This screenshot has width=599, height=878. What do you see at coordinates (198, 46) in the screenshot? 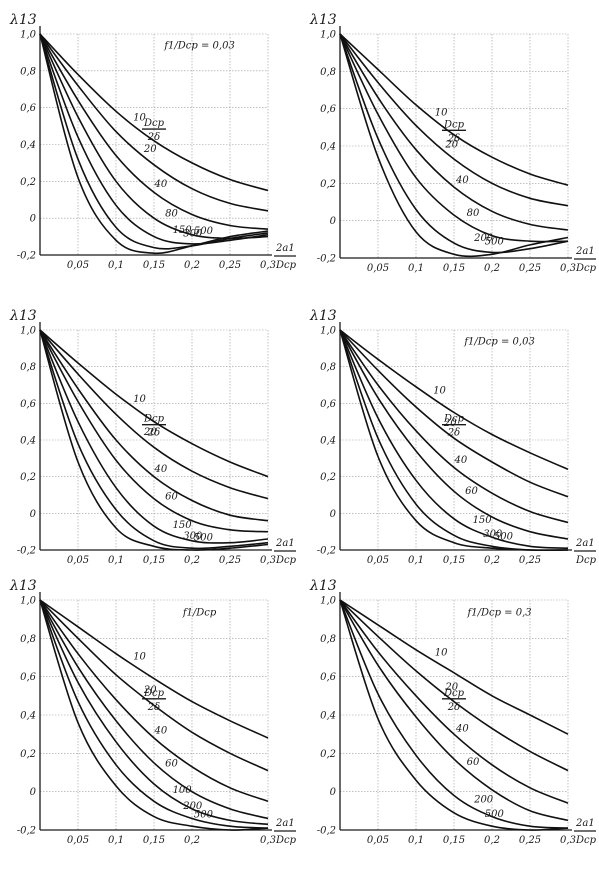
I see `parameter-label: f1/Dср = 0,03` at bounding box center [198, 46].